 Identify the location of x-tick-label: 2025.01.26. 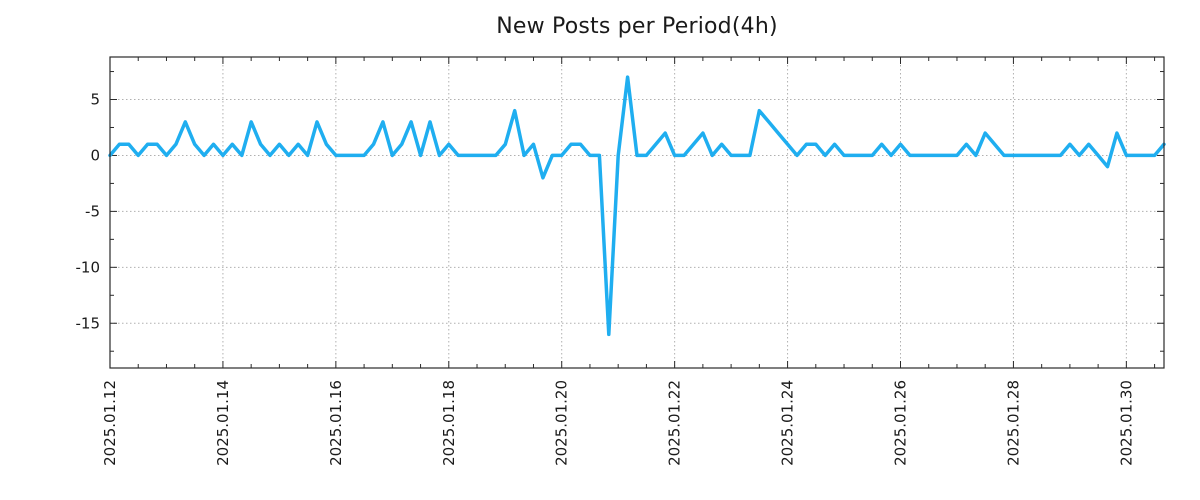
(901, 423).